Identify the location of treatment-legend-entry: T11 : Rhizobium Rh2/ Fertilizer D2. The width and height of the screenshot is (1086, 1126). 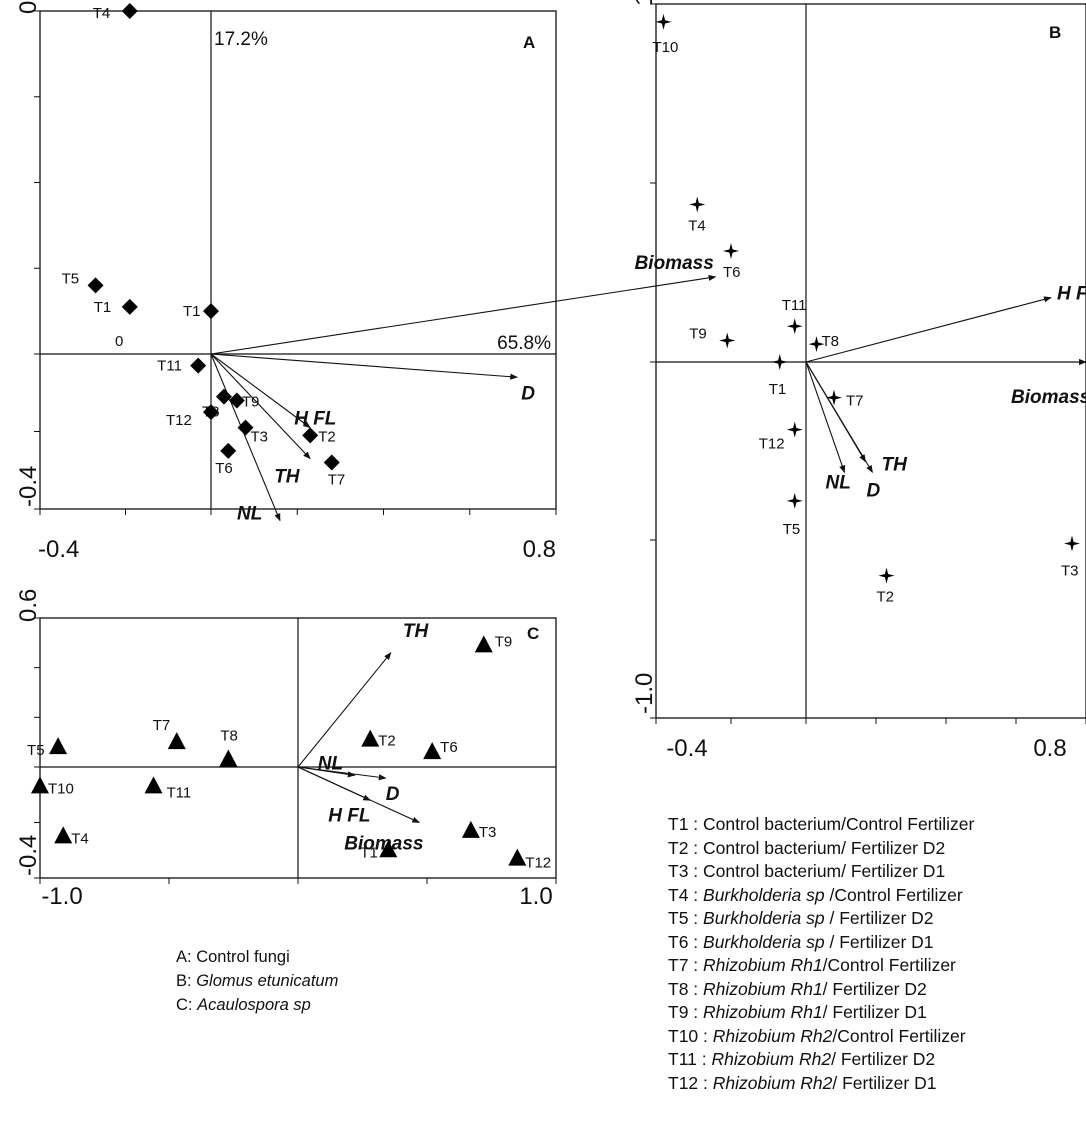
(821, 1060).